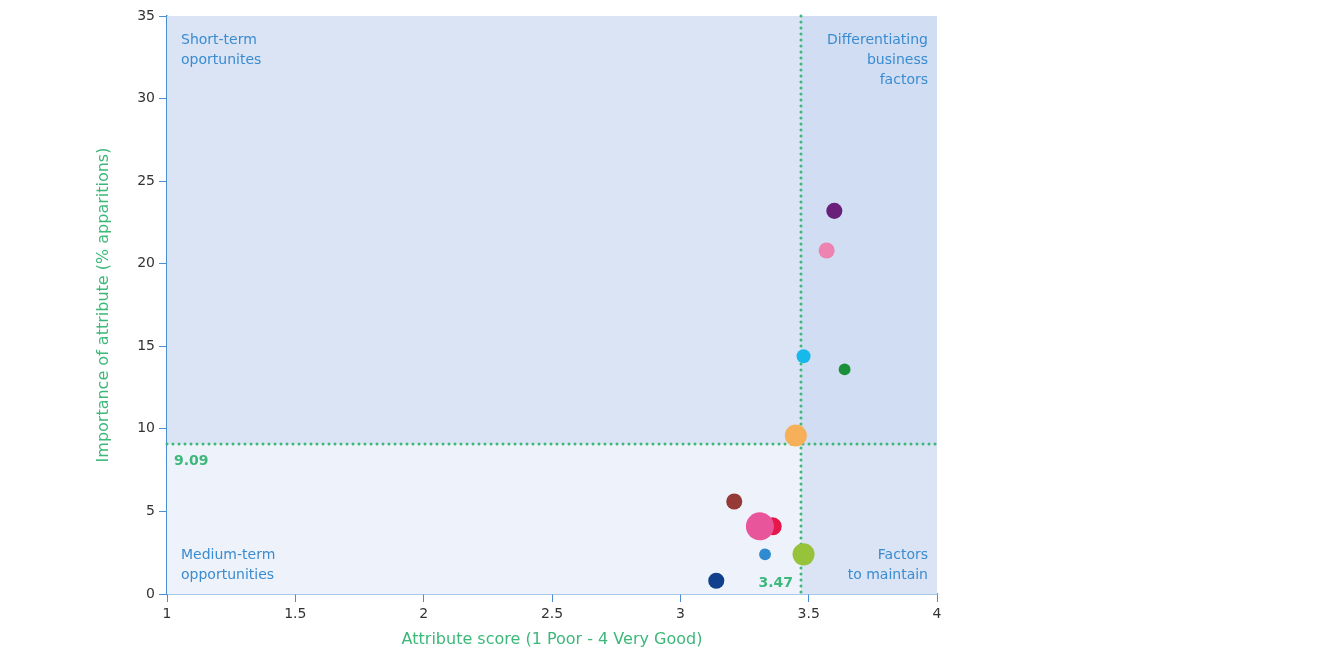 This screenshot has width=1335, height=653. What do you see at coordinates (552, 613) in the screenshot?
I see `x-tick-label: 2.5` at bounding box center [552, 613].